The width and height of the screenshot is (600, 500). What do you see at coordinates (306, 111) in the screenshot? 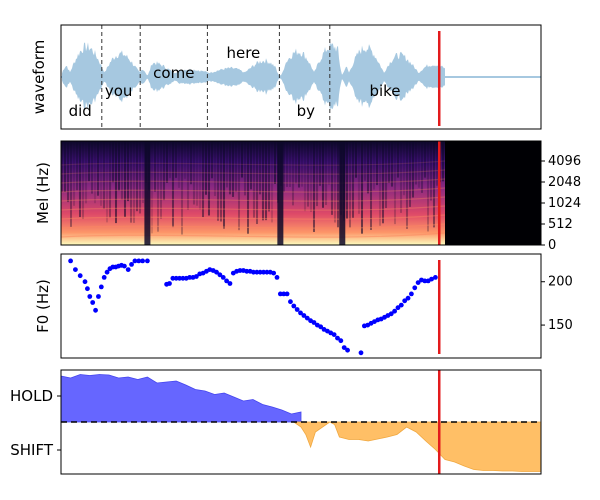
I see `word-label: by` at bounding box center [306, 111].